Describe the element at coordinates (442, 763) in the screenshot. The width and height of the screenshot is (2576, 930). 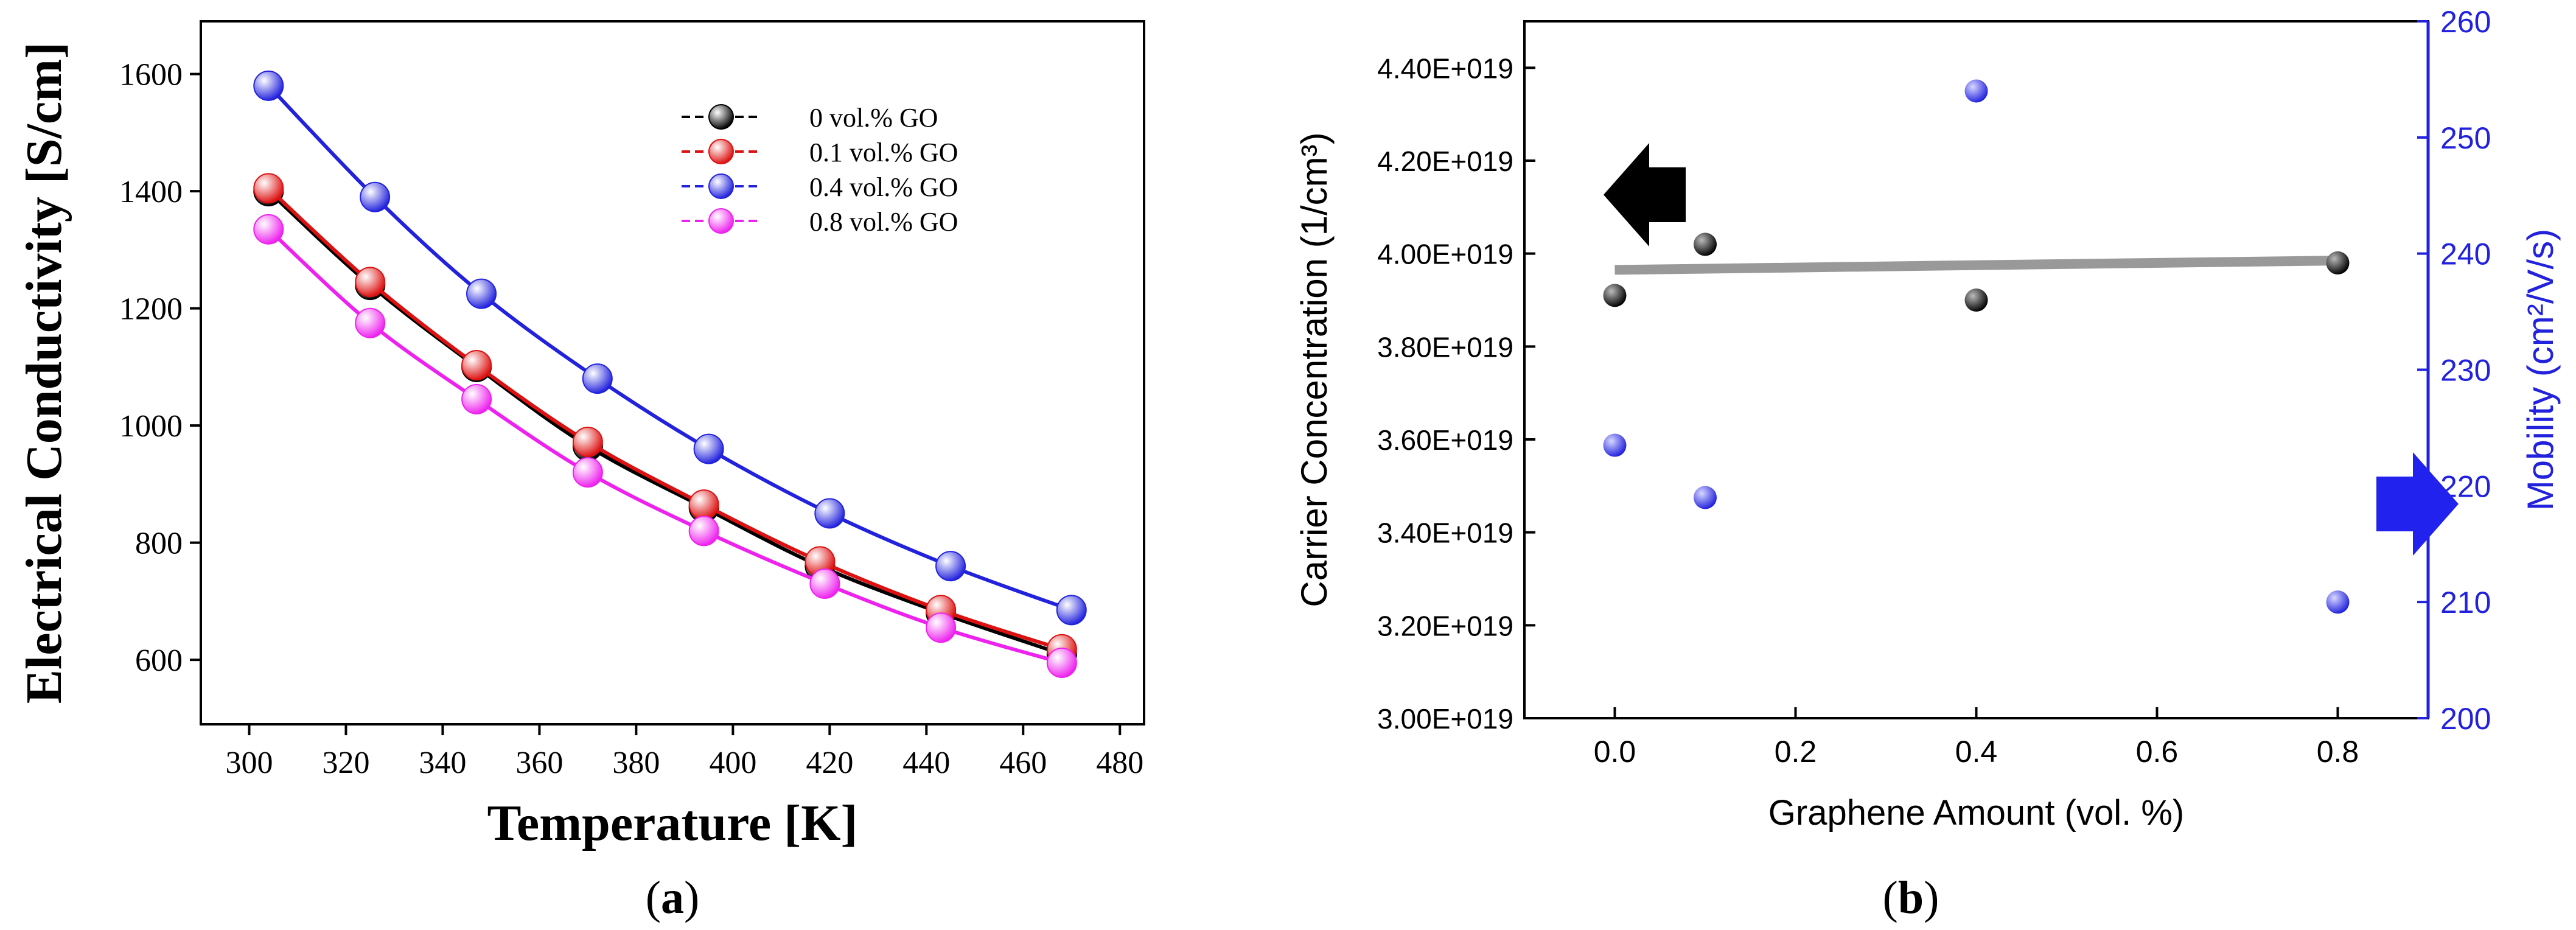
I see `panel-a-x-tick-label: 340` at that location.